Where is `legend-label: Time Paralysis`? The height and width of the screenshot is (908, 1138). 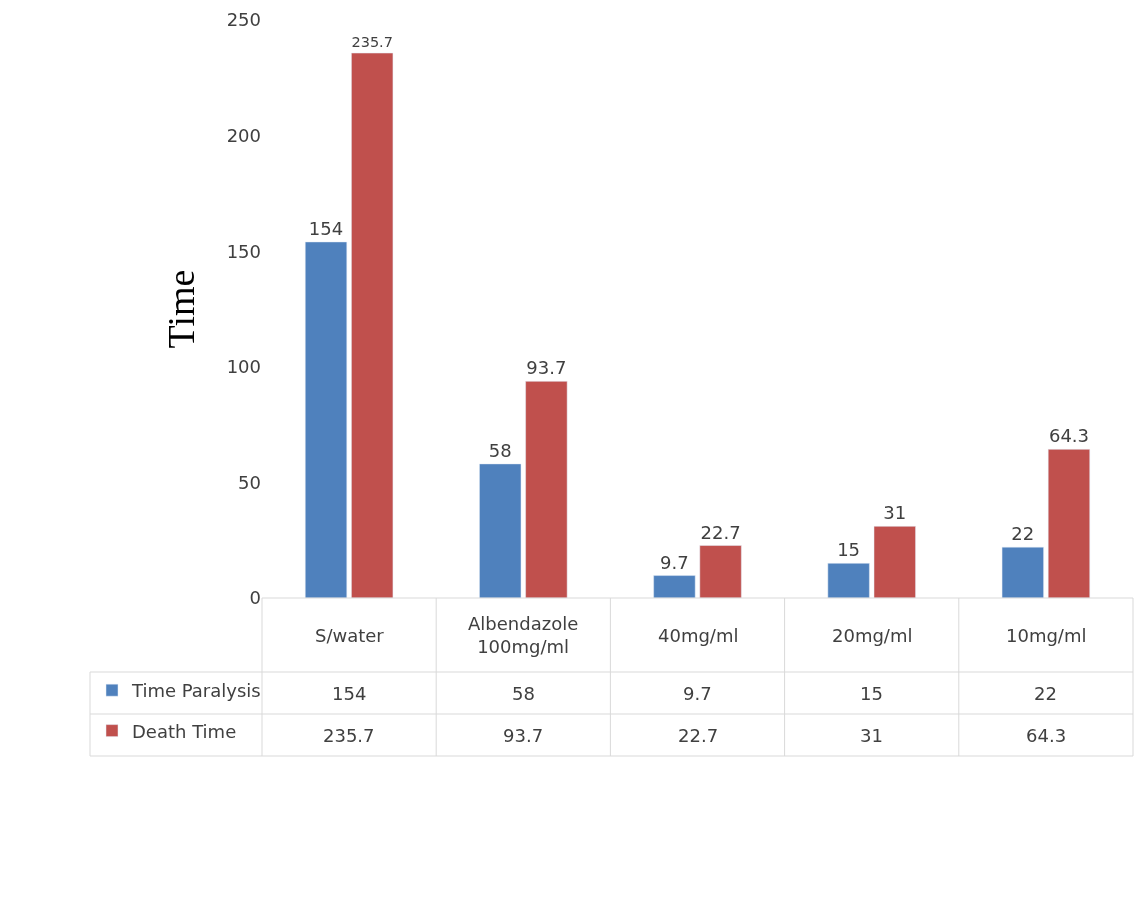 legend-label: Time Paralysis is located at coordinates (196, 691).